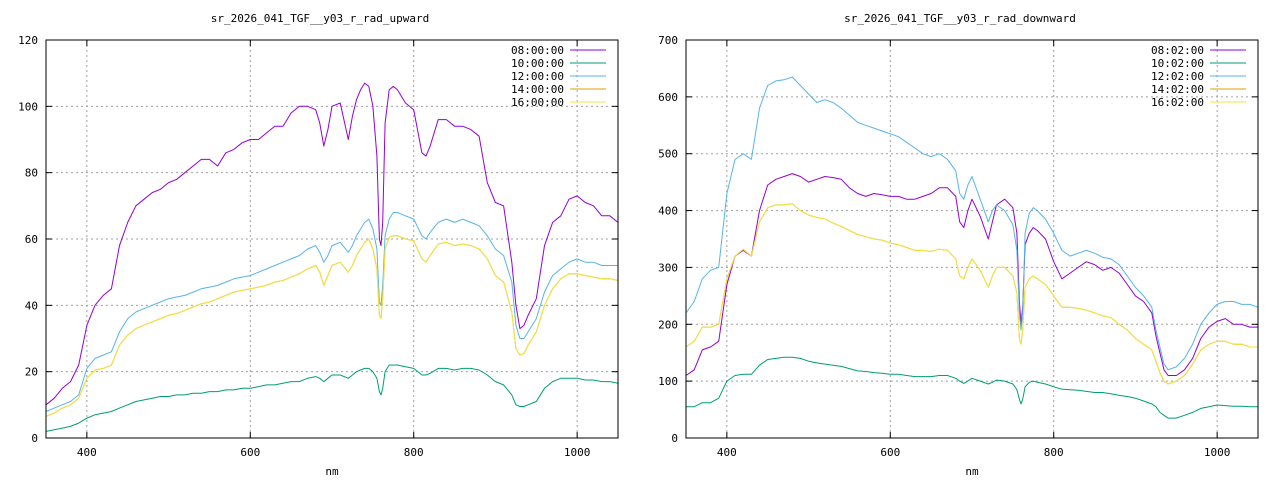 The image size is (1280, 480). I want to click on legend-label: 10:00:00, so click(537, 63).